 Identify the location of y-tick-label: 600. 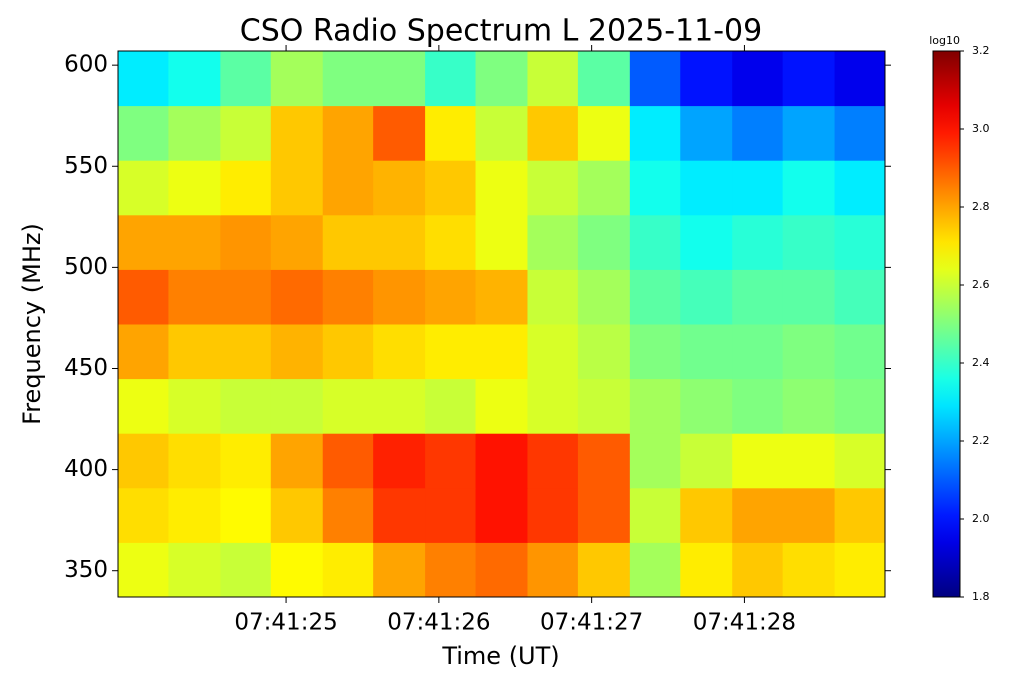
(86, 65).